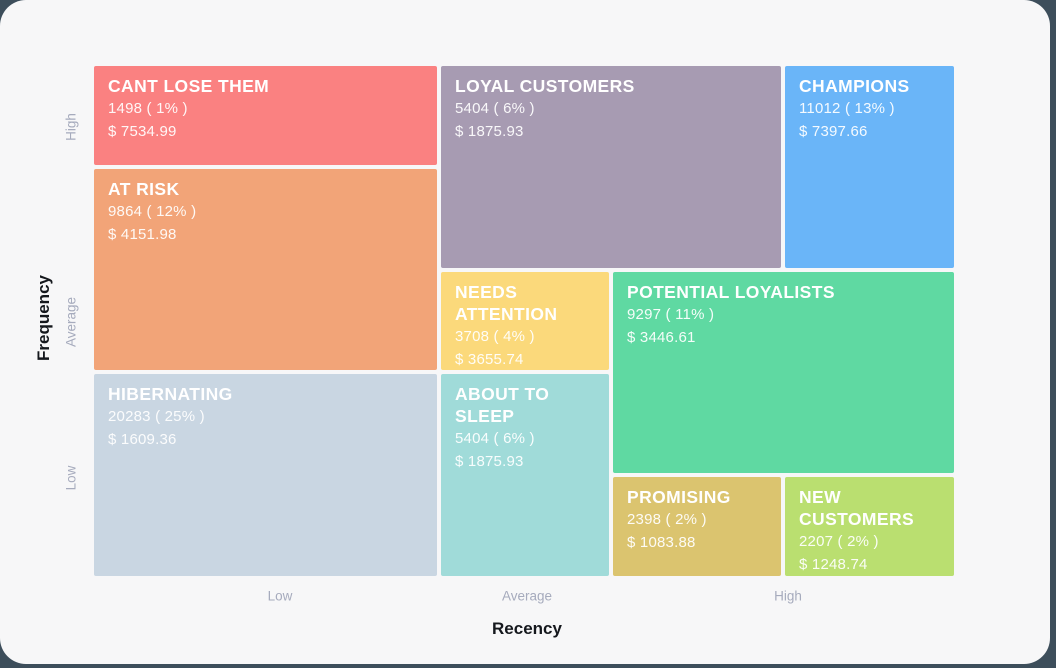 The height and width of the screenshot is (668, 1056). I want to click on segment-about-to-sleep: ABOUT TO SLEEP 5404 ( 6% ) $ 1875.93, so click(525, 475).